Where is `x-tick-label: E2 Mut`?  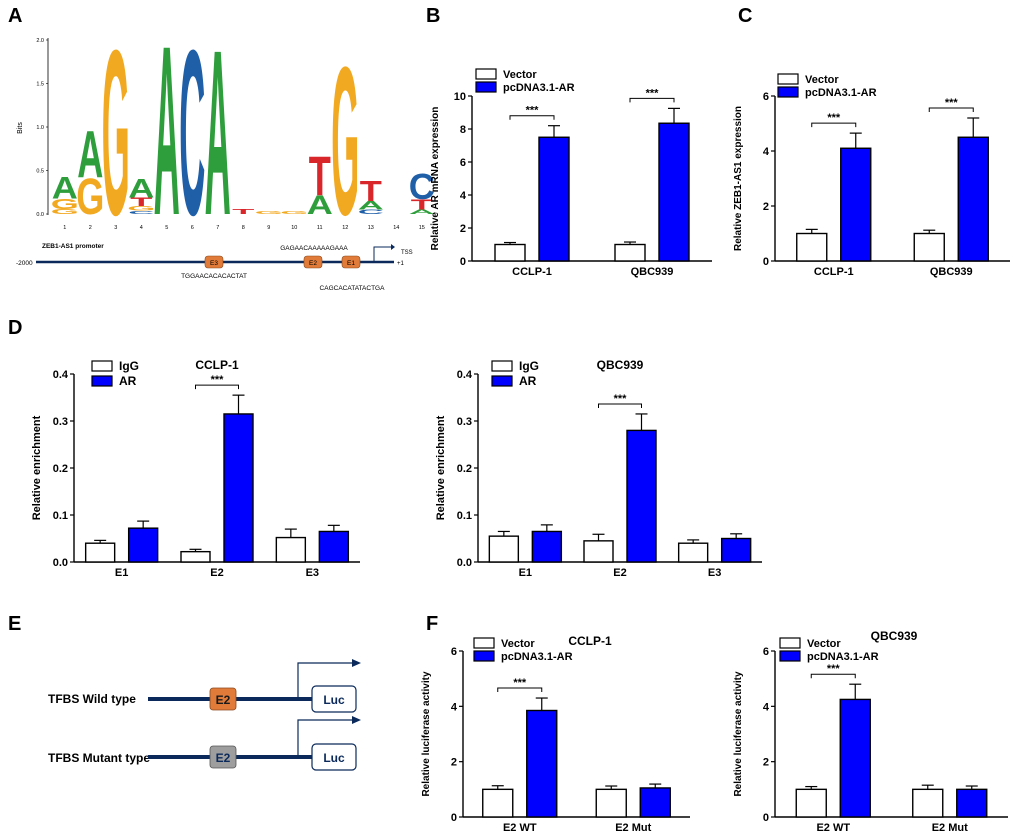 x-tick-label: E2 Mut is located at coordinates (633, 828).